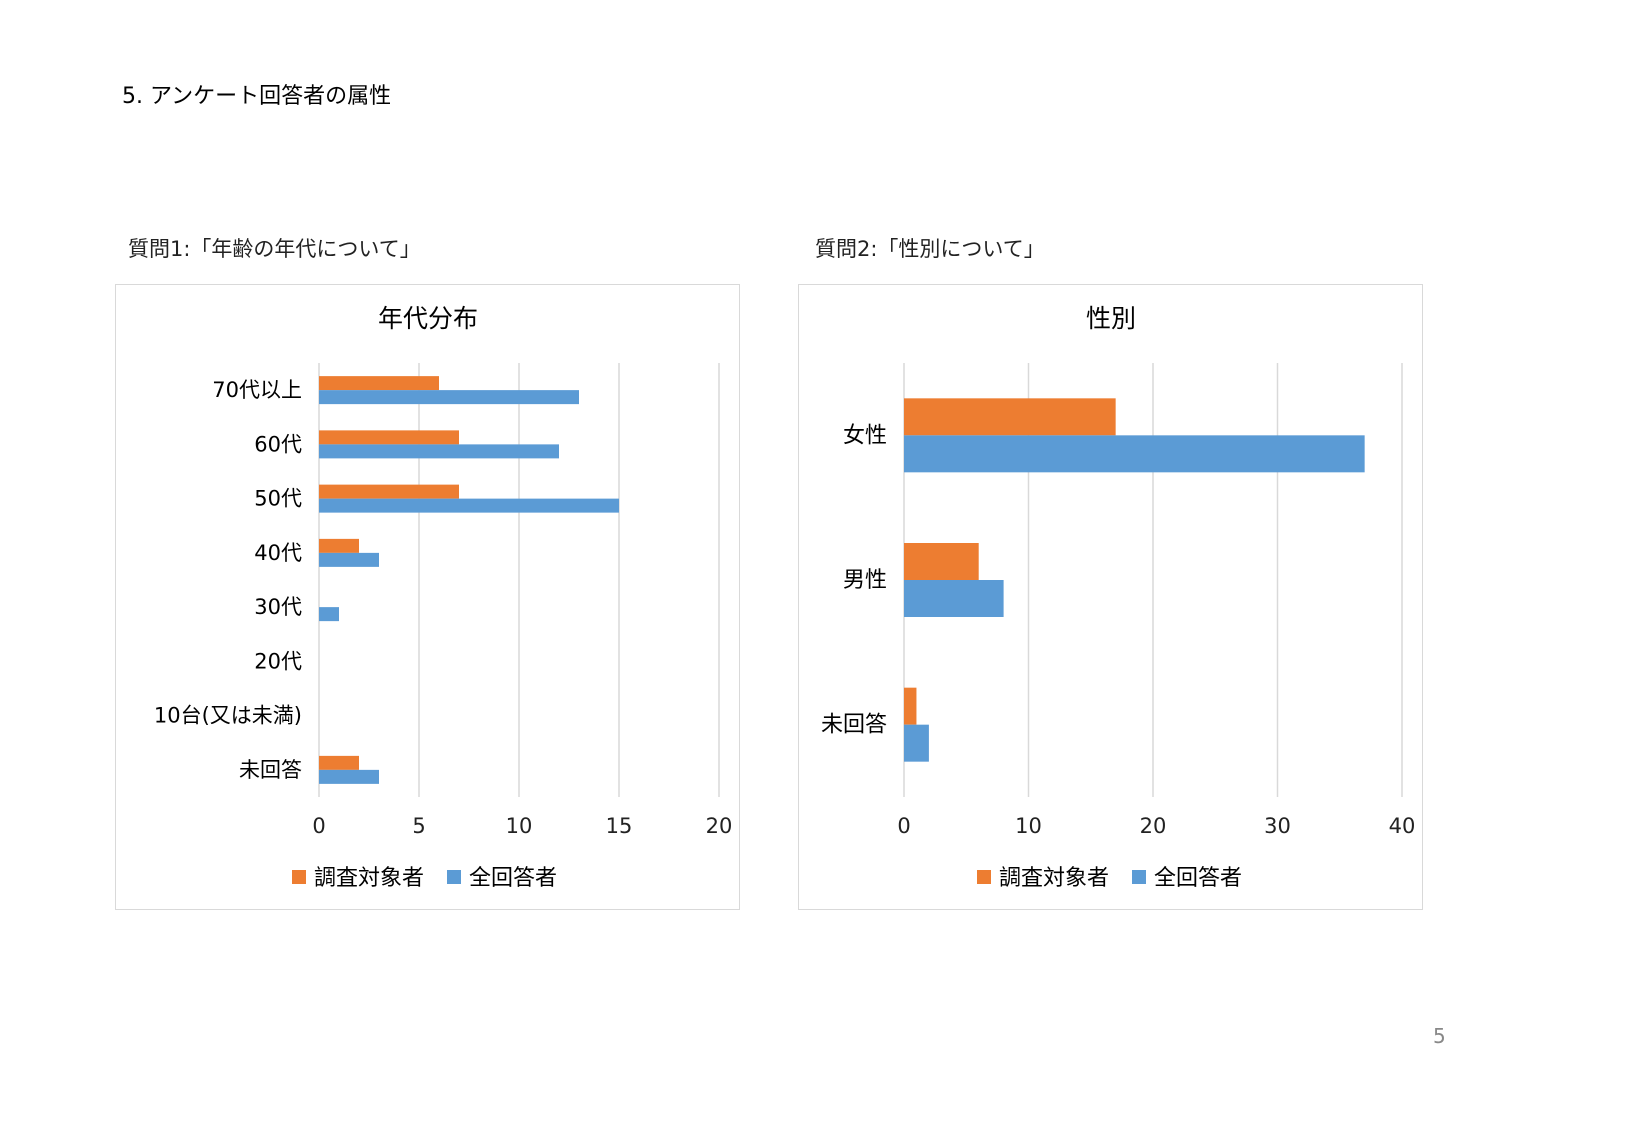 The height and width of the screenshot is (1125, 1625). I want to click on question-2-label: 質問2:「性別について」, so click(930, 249).